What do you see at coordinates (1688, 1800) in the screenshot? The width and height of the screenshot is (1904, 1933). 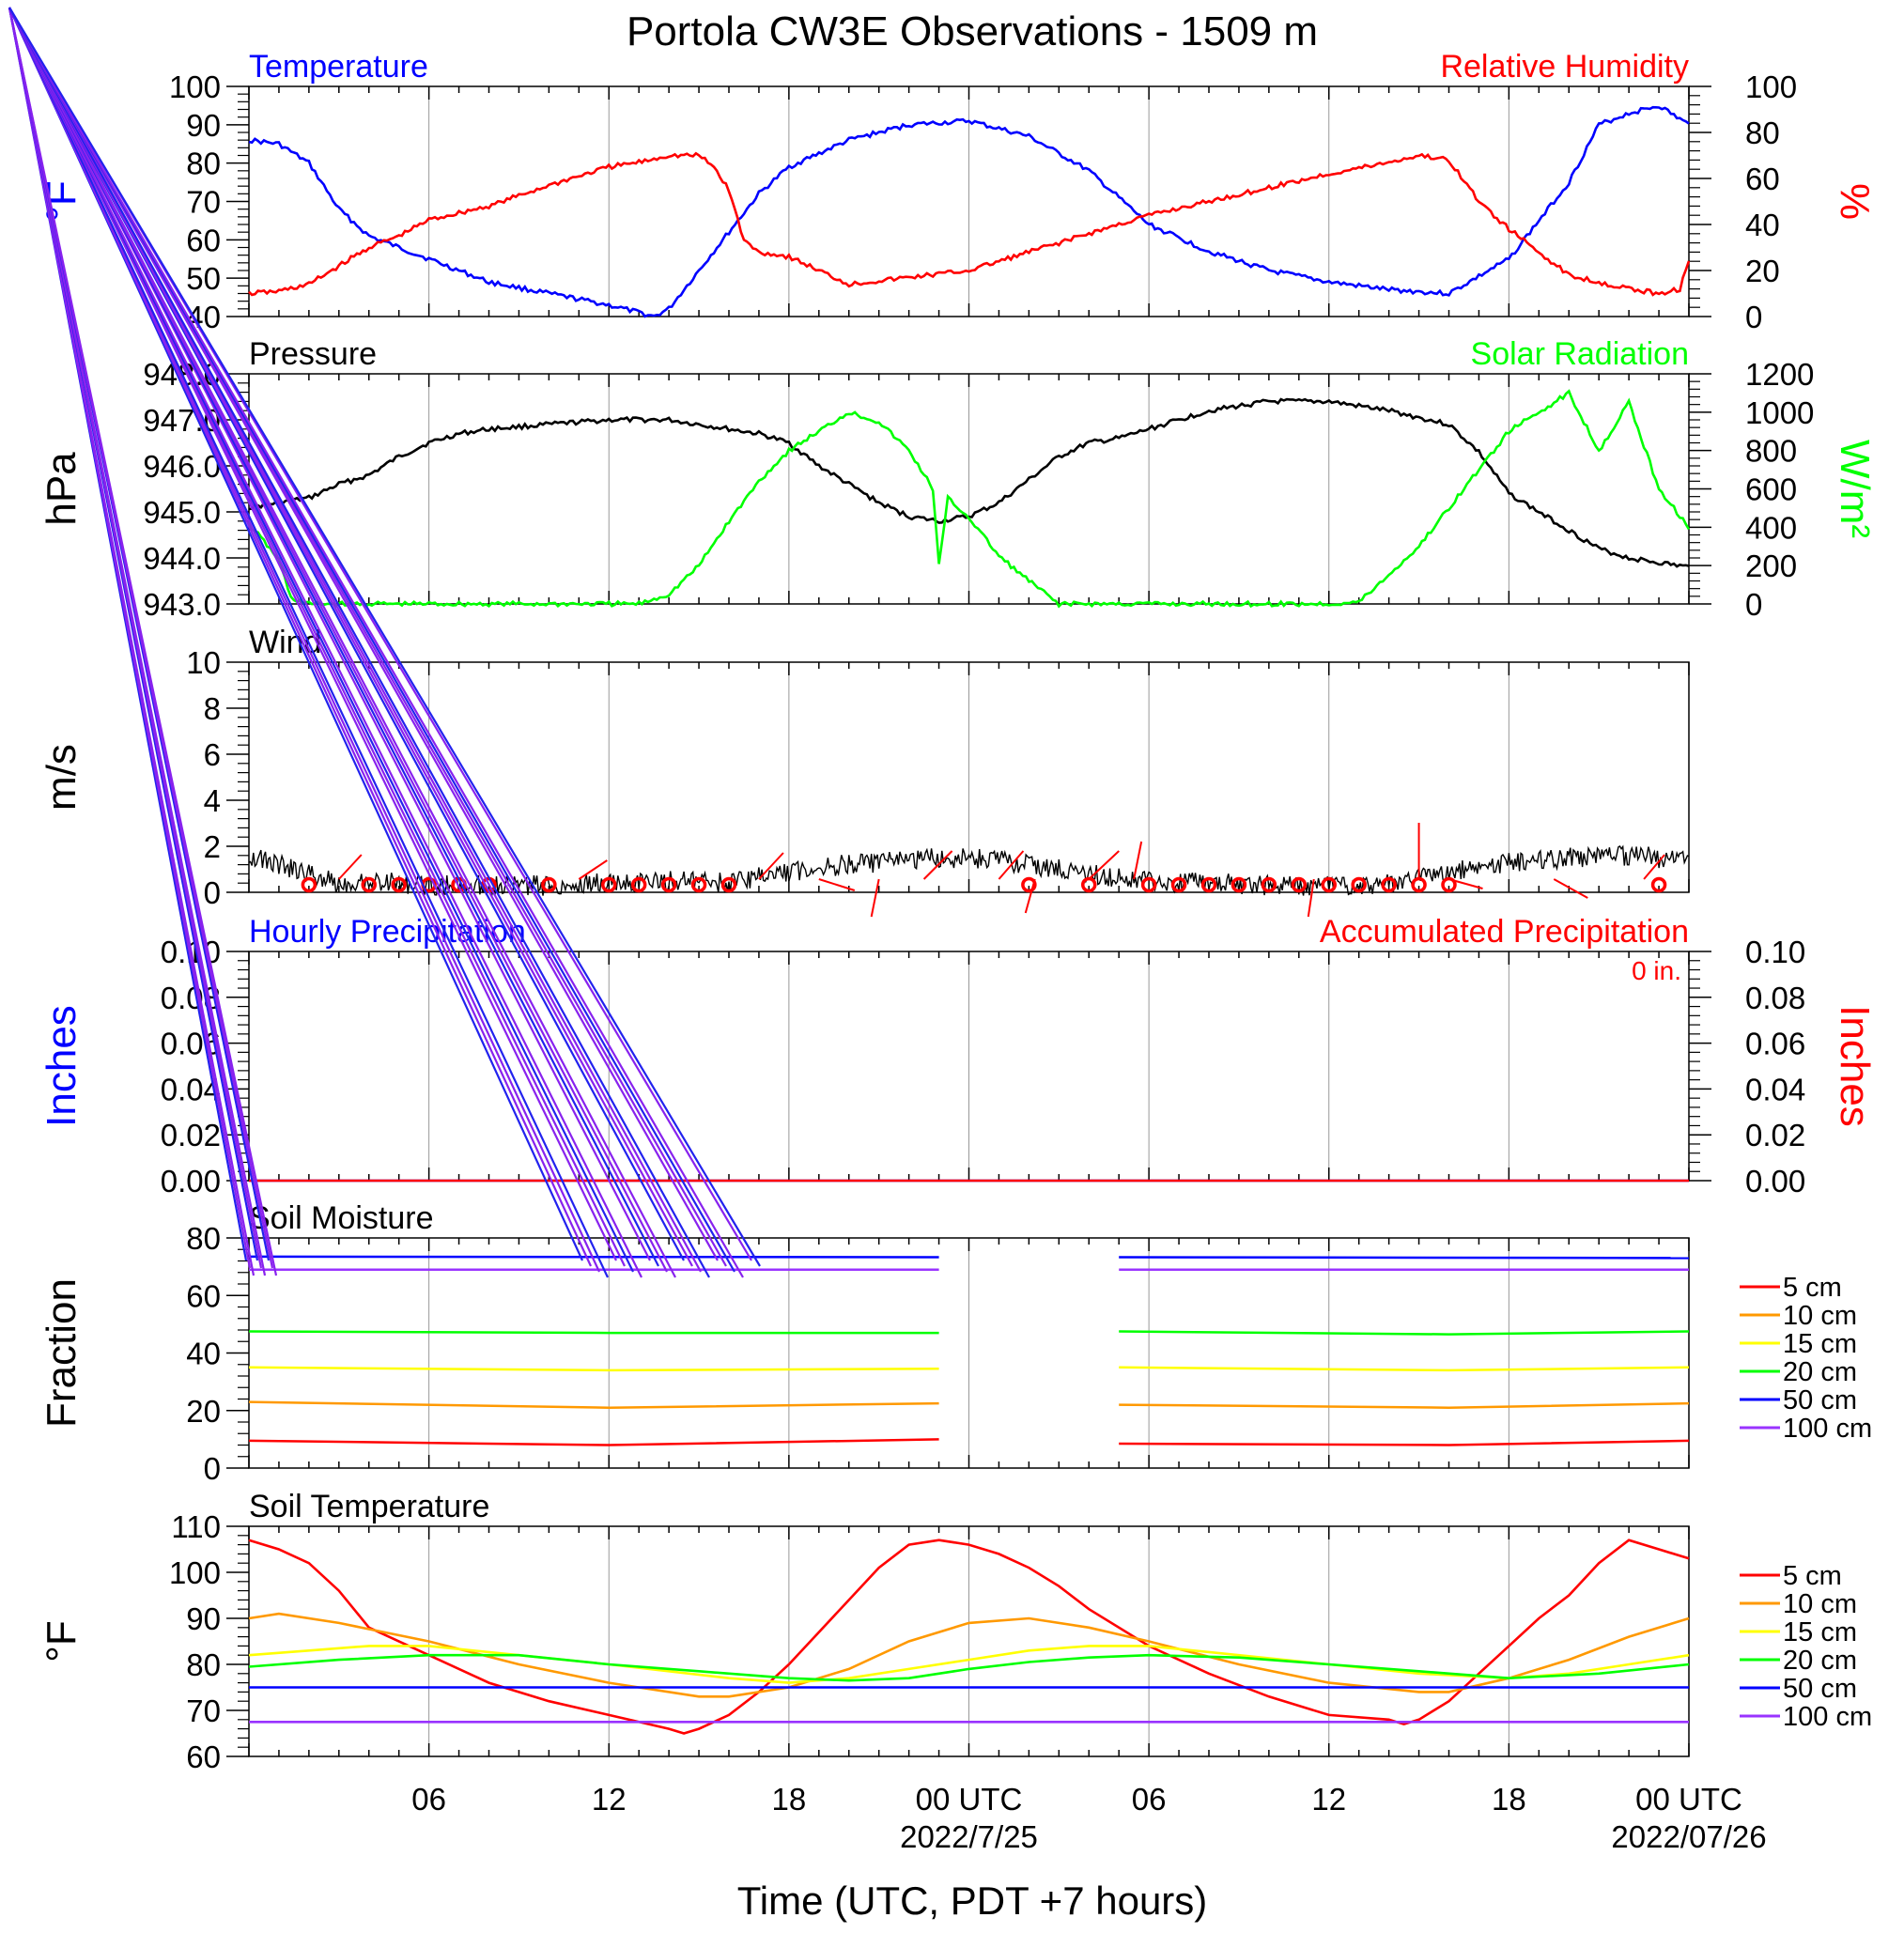 I see `x-tick-label: 00 UTC` at bounding box center [1688, 1800].